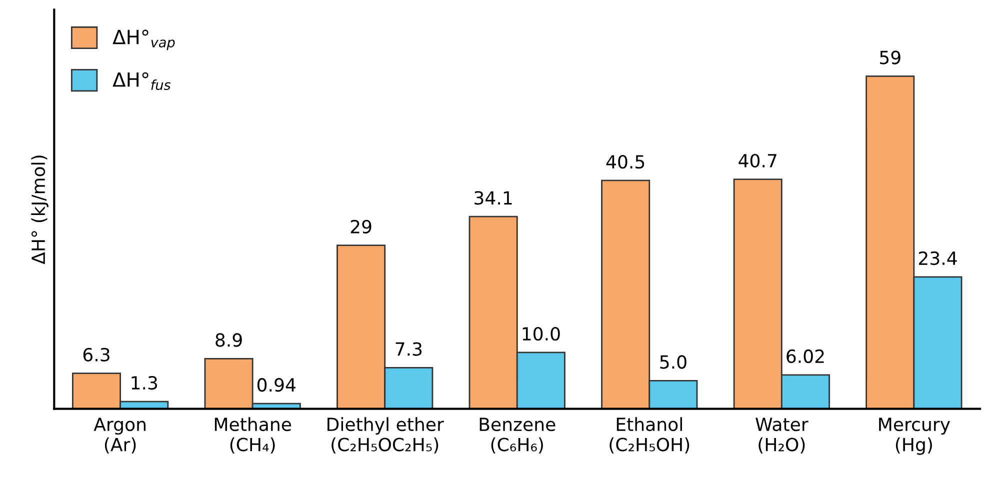  Describe the element at coordinates (143, 40) in the screenshot. I see `legend-label: ΔH°$_{vap}$` at that location.